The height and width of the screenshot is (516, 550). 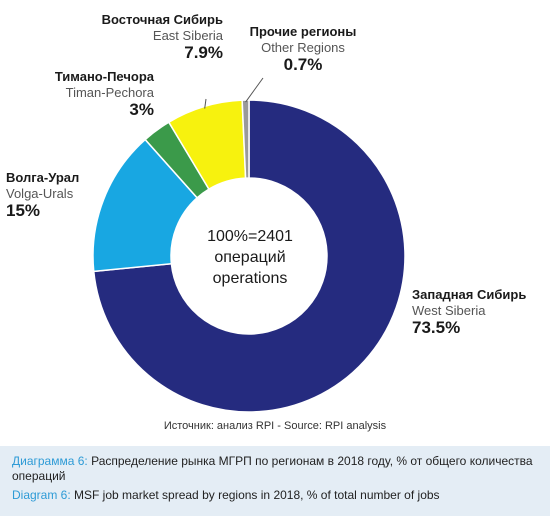 I want to click on label-other-regions-ru: Прочие регионы, so click(x=303, y=31).